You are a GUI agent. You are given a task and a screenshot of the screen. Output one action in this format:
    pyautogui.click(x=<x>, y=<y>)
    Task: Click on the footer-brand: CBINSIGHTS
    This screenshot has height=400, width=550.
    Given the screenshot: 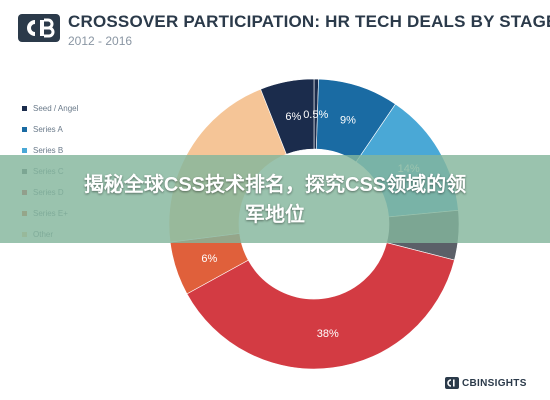 What is the action you would take?
    pyautogui.click(x=486, y=383)
    